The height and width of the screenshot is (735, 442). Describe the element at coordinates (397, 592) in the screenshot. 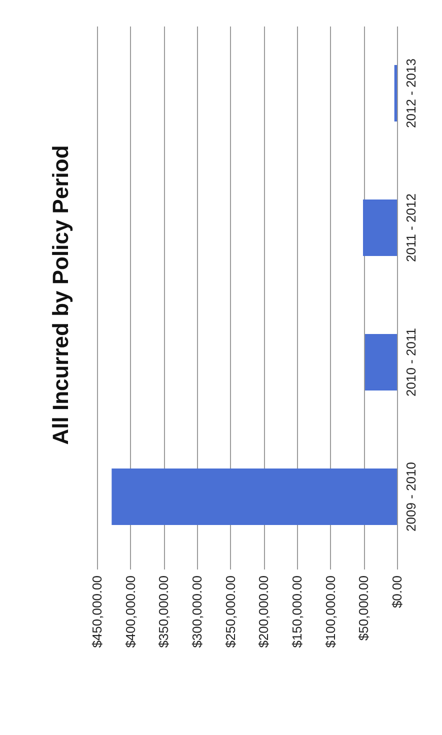

I see `x-tick-label: $0.00` at that location.